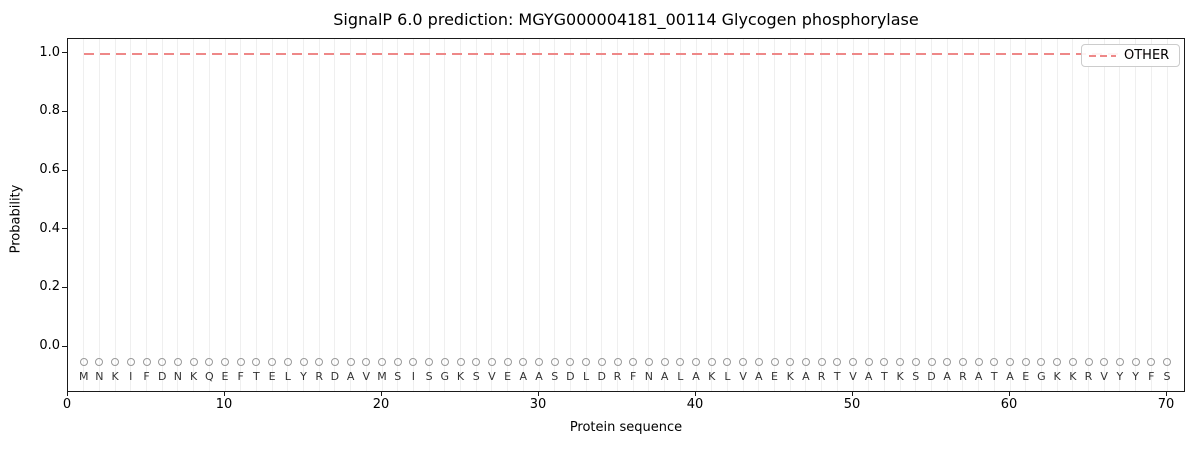  I want to click on residue-letter: E, so click(1026, 376).